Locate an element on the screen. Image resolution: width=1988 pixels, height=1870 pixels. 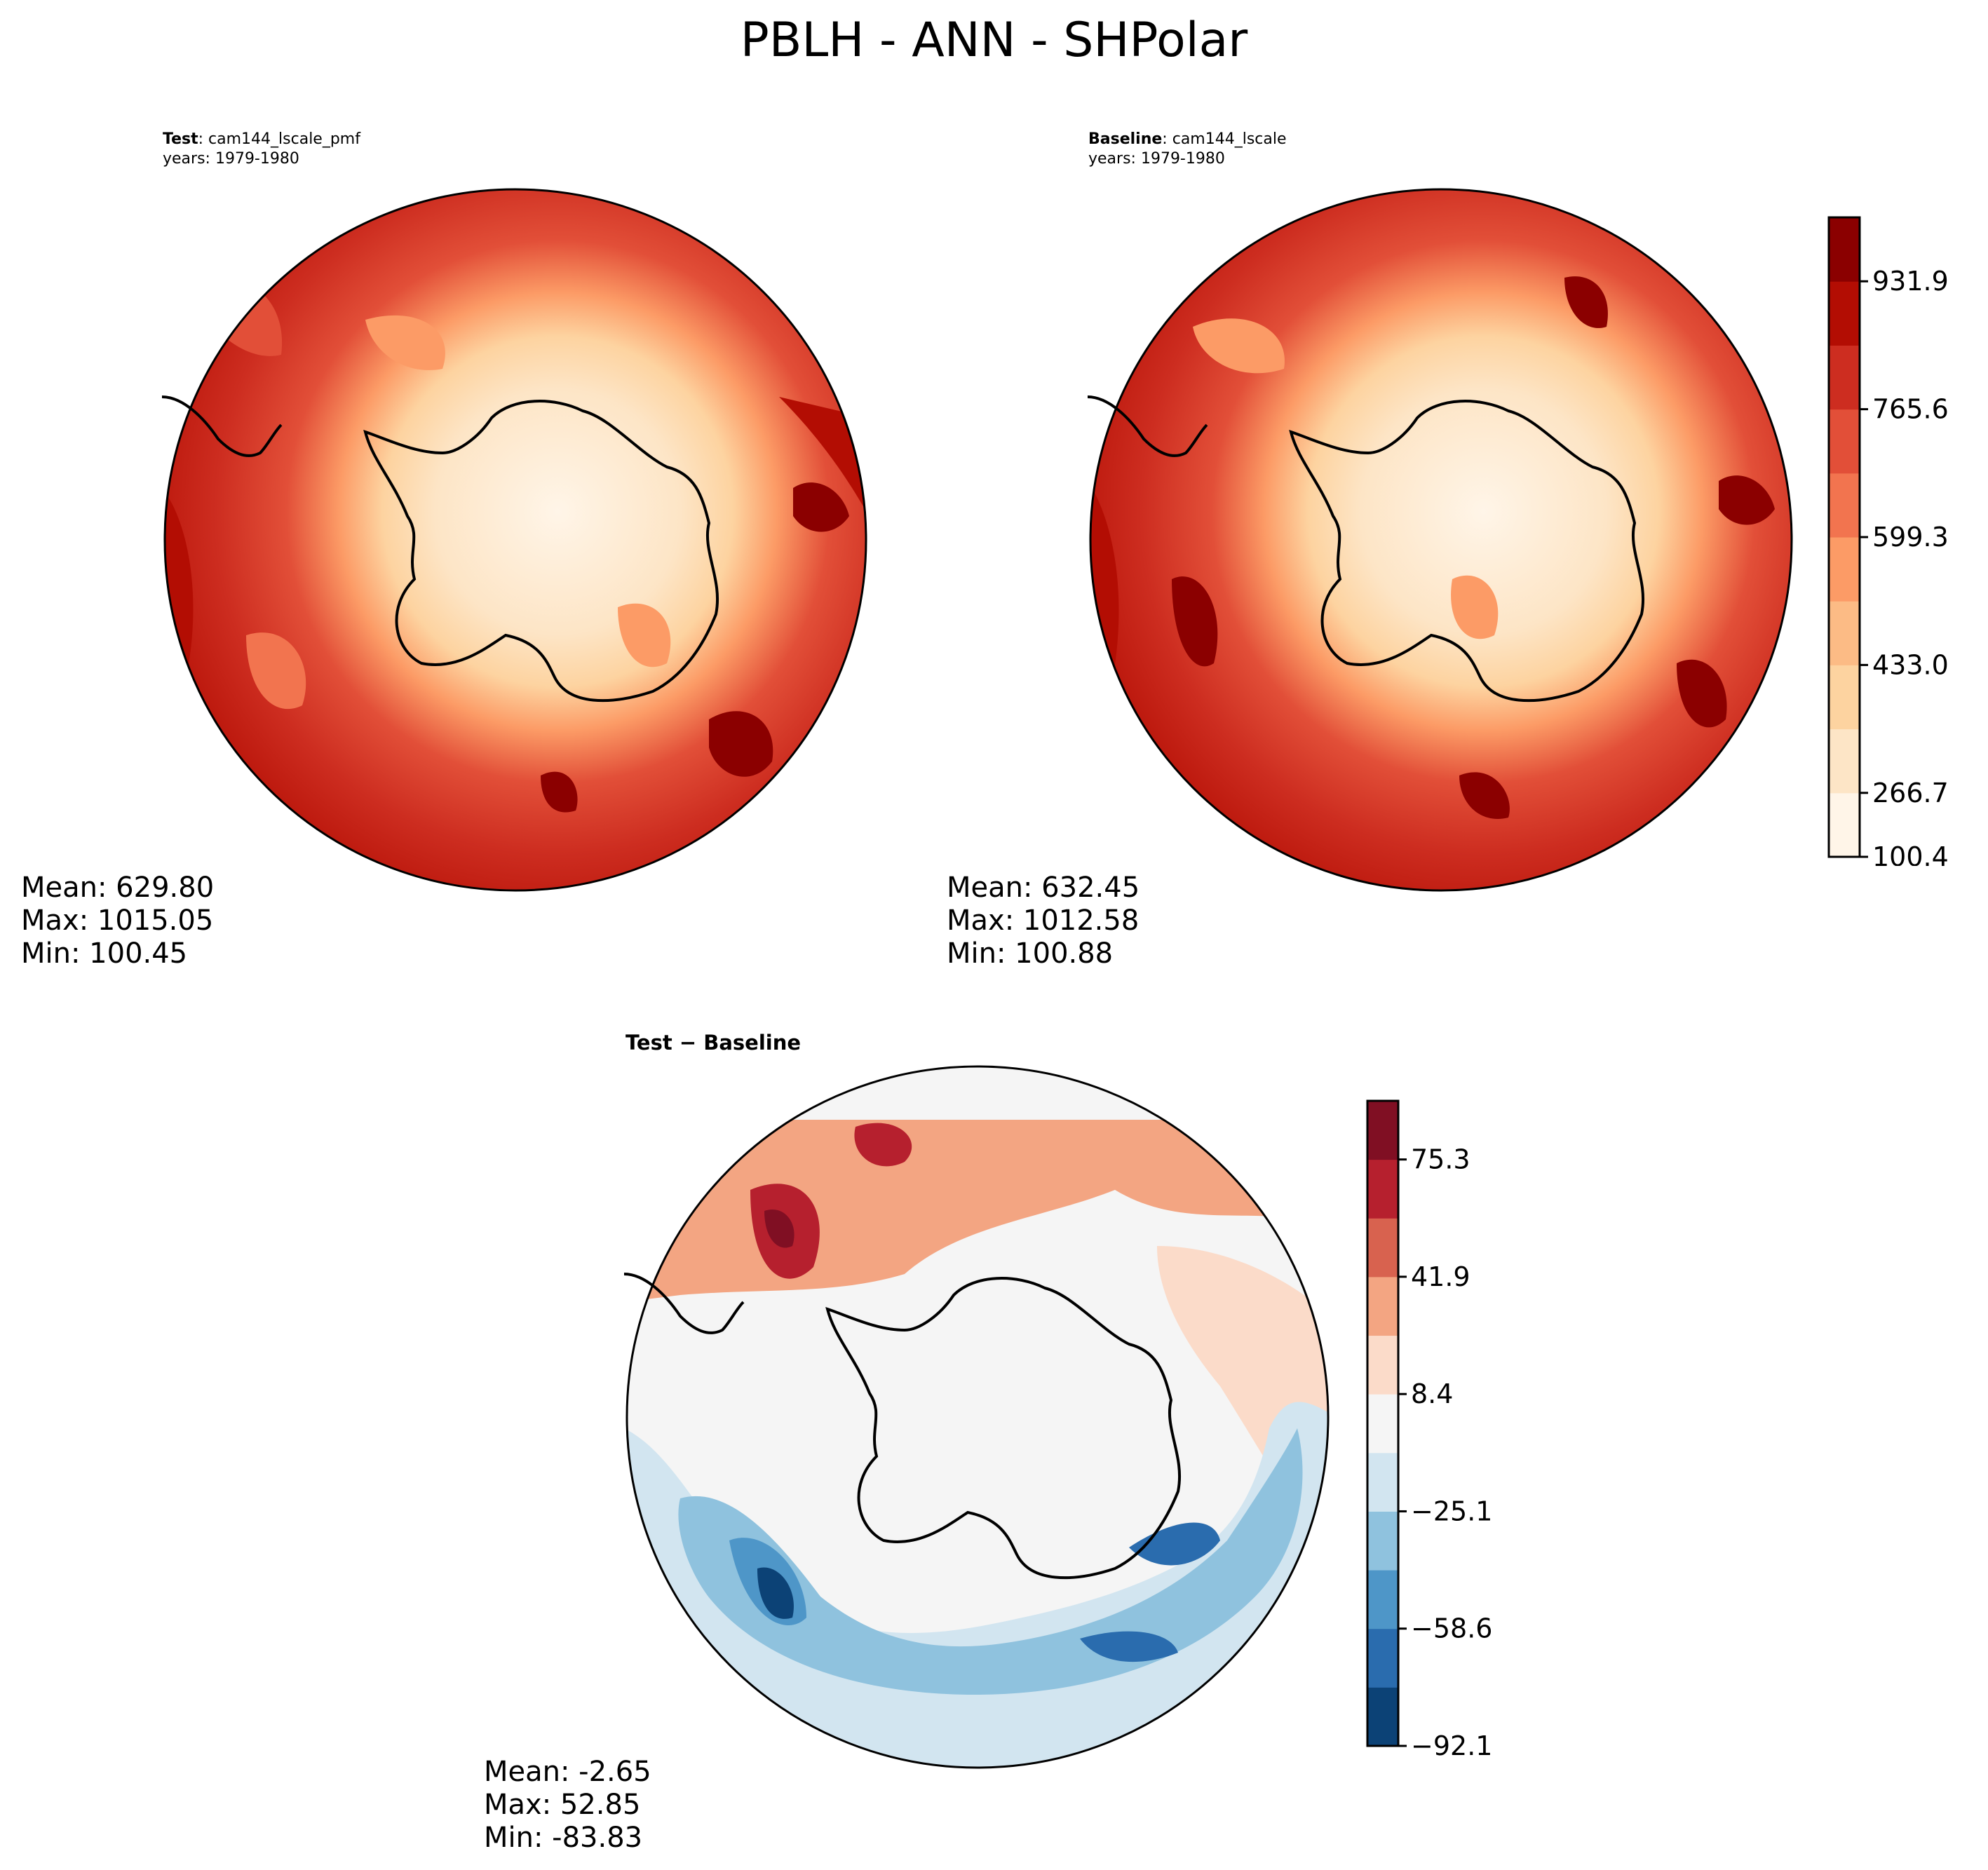
baseline-antarctica-coastline is located at coordinates (1467, 551).